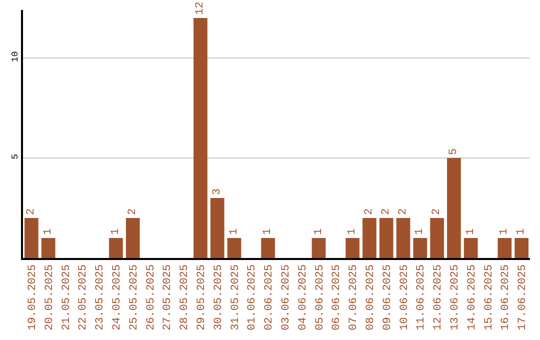 This screenshot has height=340, width=540. I want to click on x-tick-label: 26.05.2025, so click(151, 297).